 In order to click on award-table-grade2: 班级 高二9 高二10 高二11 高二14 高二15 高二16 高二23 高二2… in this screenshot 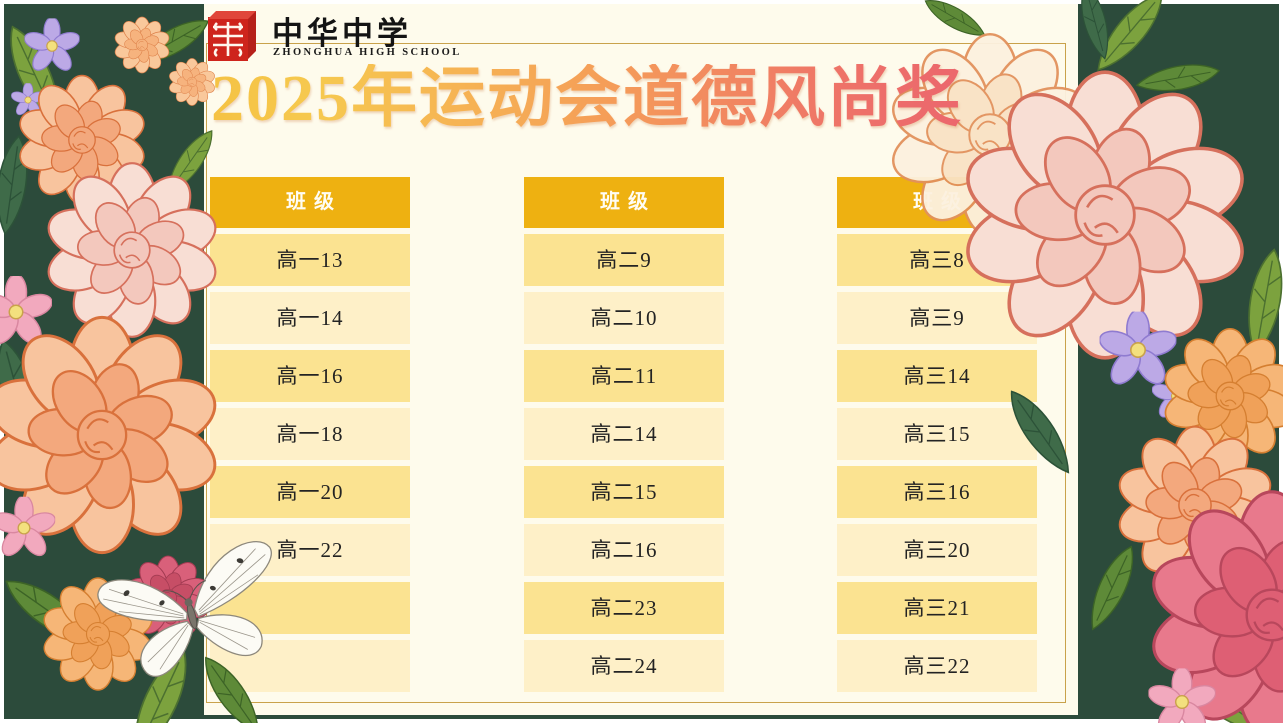, I will do `click(624, 434)`.